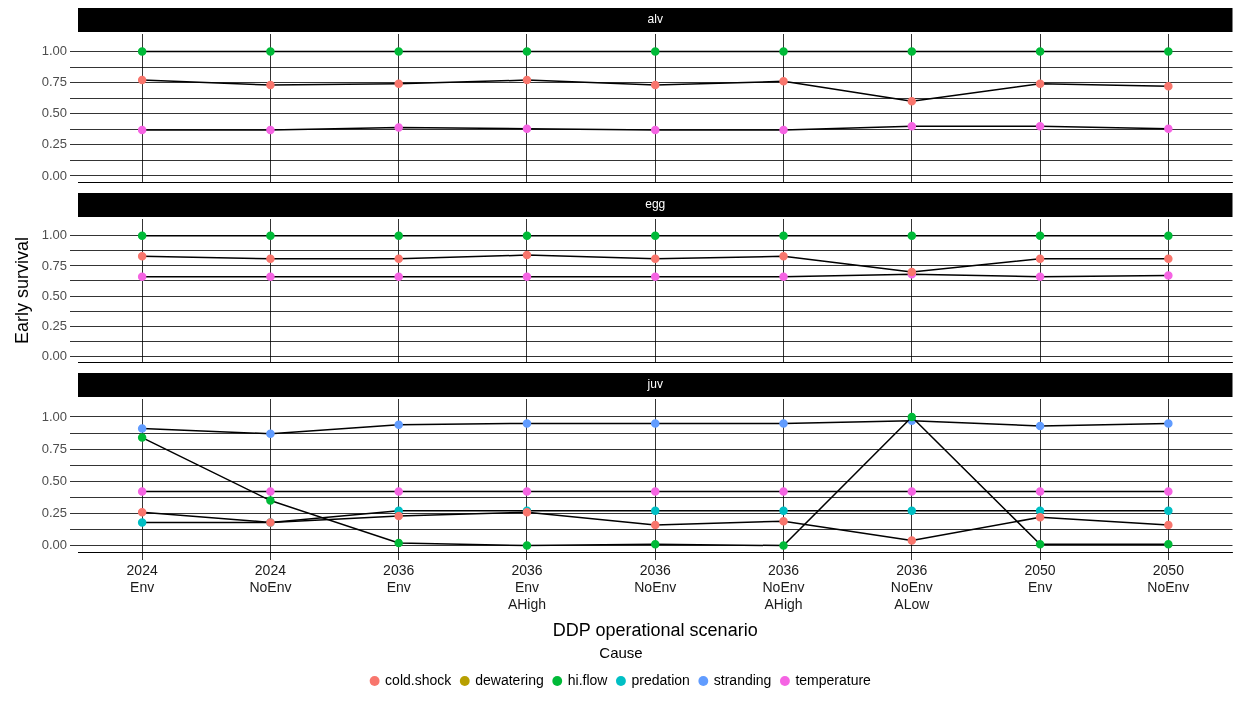  Describe the element at coordinates (911, 587) in the screenshot. I see `x-tick-label: 2036 NoEnv ALow` at that location.